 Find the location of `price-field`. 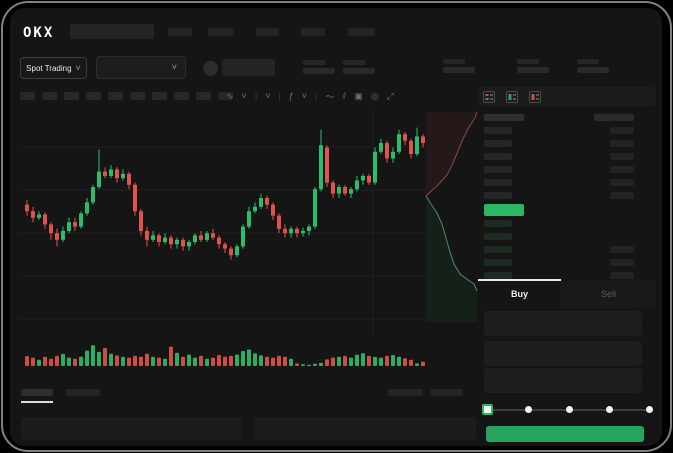

price-field is located at coordinates (563, 323).